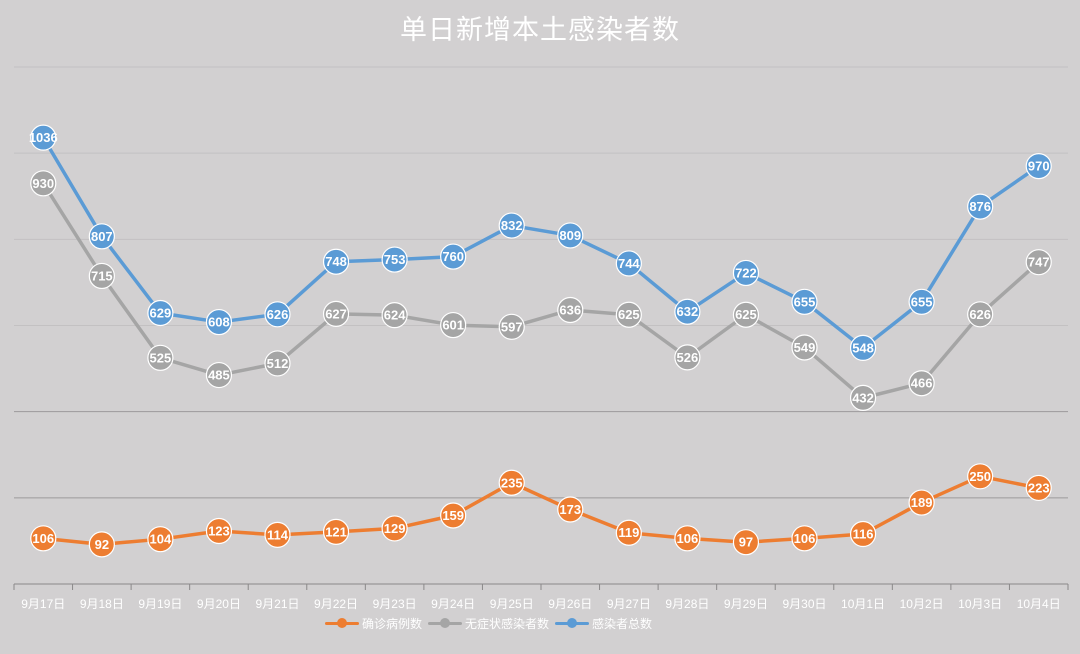  I want to click on data-label: 466, so click(922, 383).